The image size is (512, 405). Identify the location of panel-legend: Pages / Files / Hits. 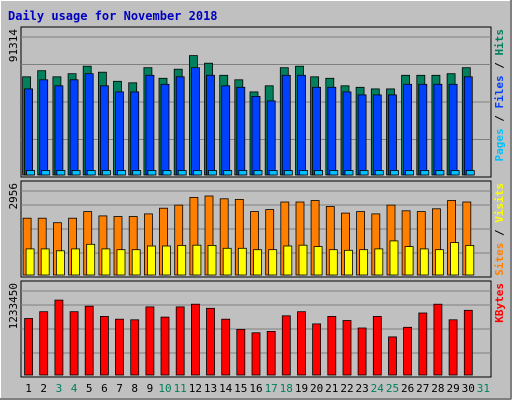
(499, 95).